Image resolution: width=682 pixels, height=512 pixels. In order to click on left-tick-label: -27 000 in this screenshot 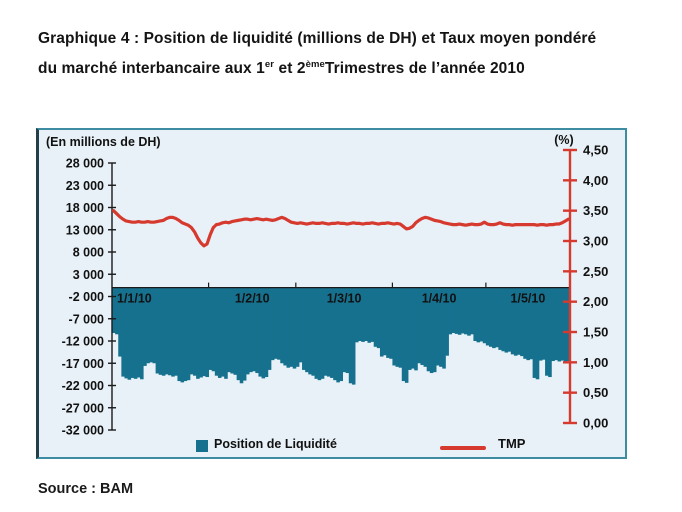, I will do `click(83, 408)`.